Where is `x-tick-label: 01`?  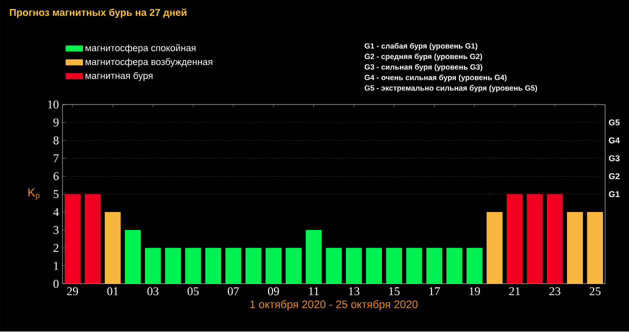
x-tick-label: 01 is located at coordinates (112, 291).